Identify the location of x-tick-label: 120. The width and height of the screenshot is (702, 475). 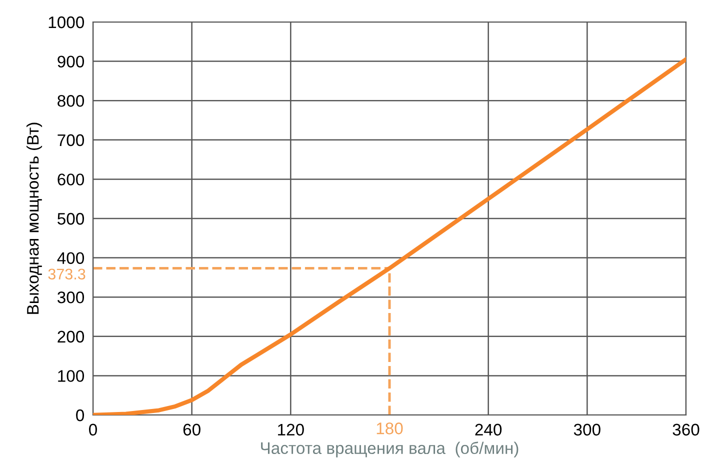
(291, 430).